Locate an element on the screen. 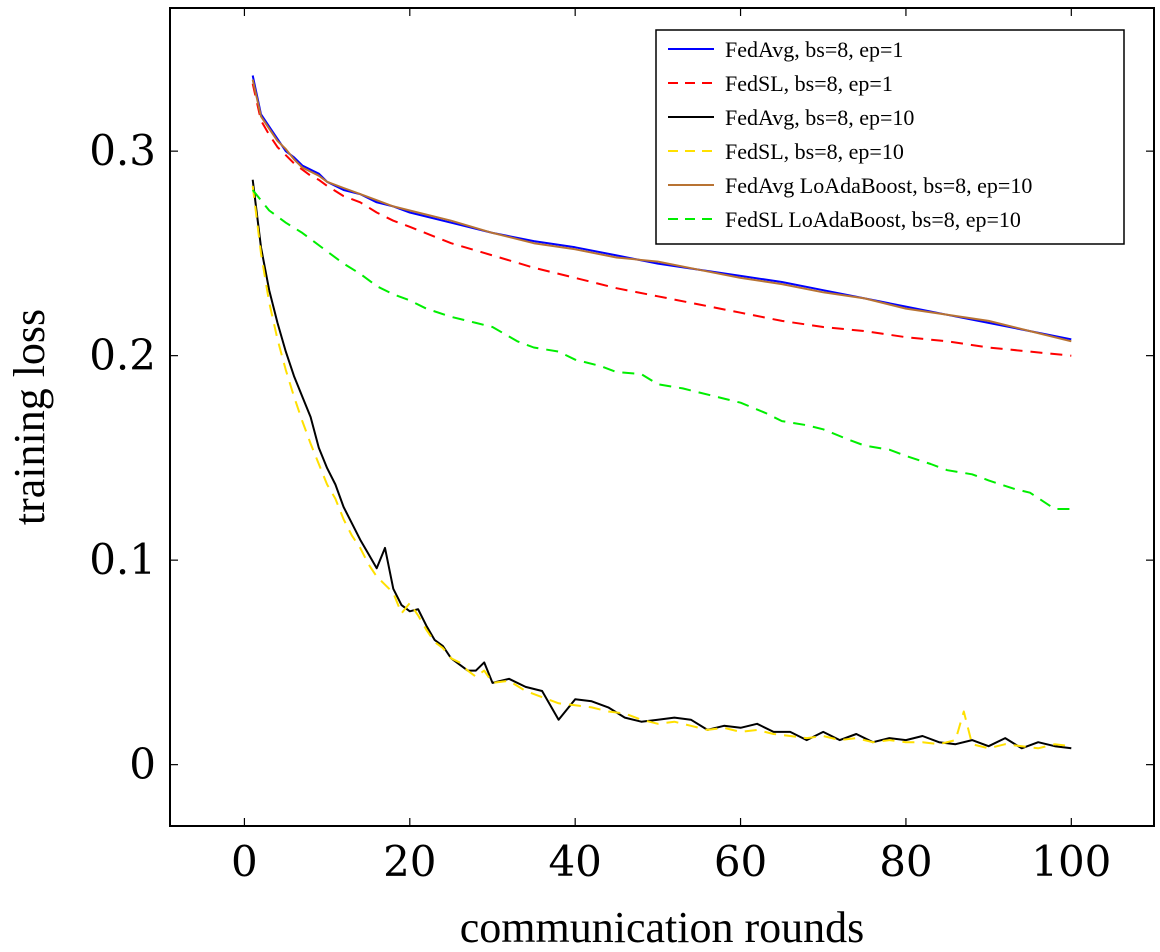 Image resolution: width=1160 pixels, height=952 pixels. x-tick-label: 0 is located at coordinates (244, 861).